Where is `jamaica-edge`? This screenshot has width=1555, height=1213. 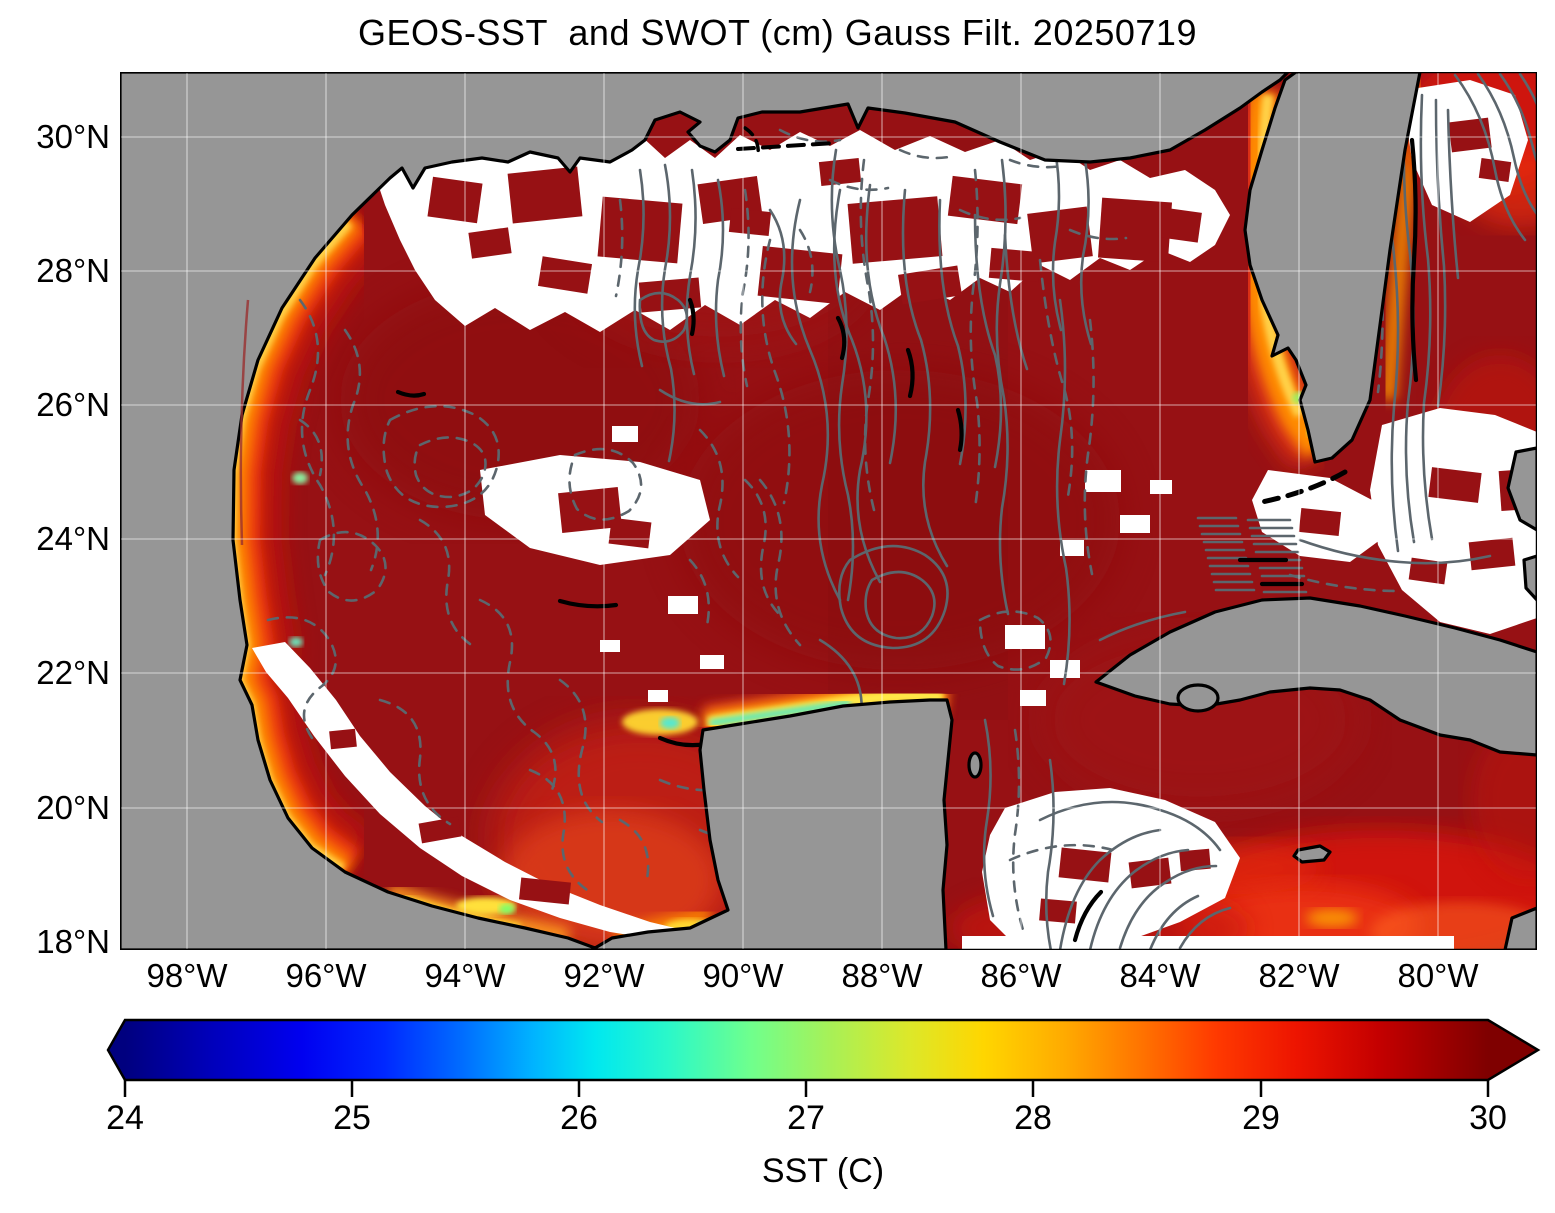 jamaica-edge is located at coordinates (1520, 928).